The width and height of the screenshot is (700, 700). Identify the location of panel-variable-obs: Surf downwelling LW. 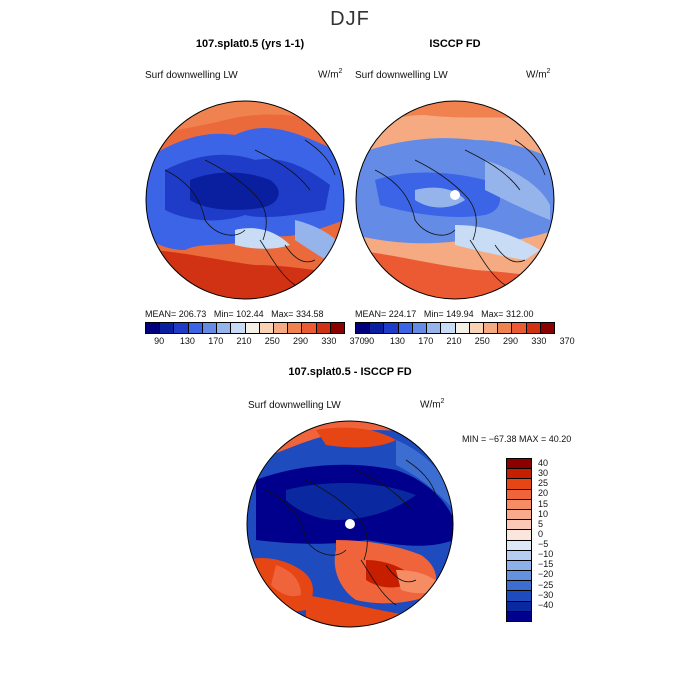
(401, 75).